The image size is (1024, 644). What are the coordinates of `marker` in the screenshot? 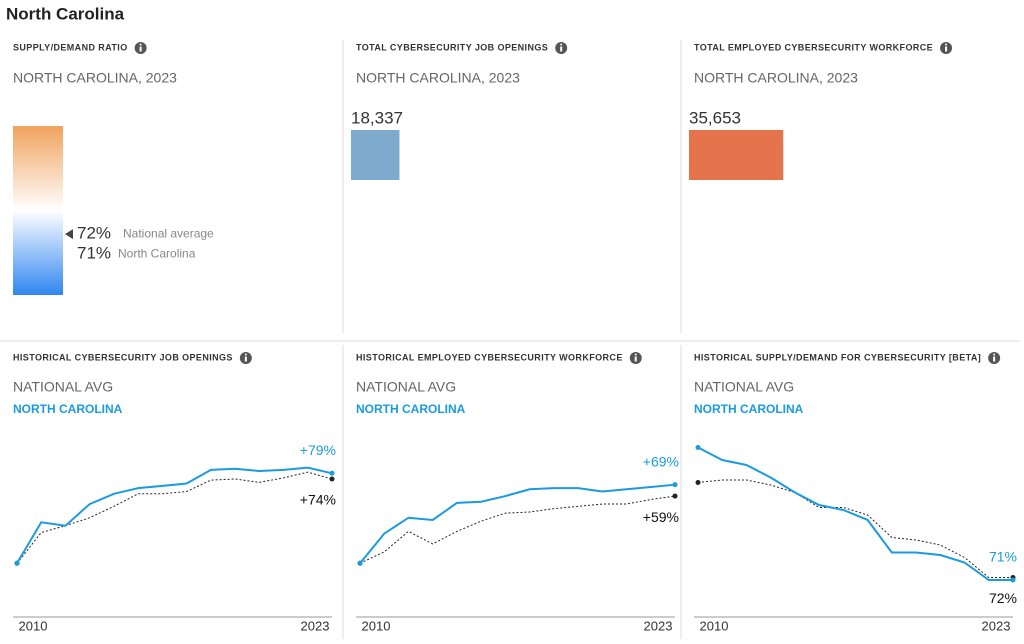 It's located at (69, 234).